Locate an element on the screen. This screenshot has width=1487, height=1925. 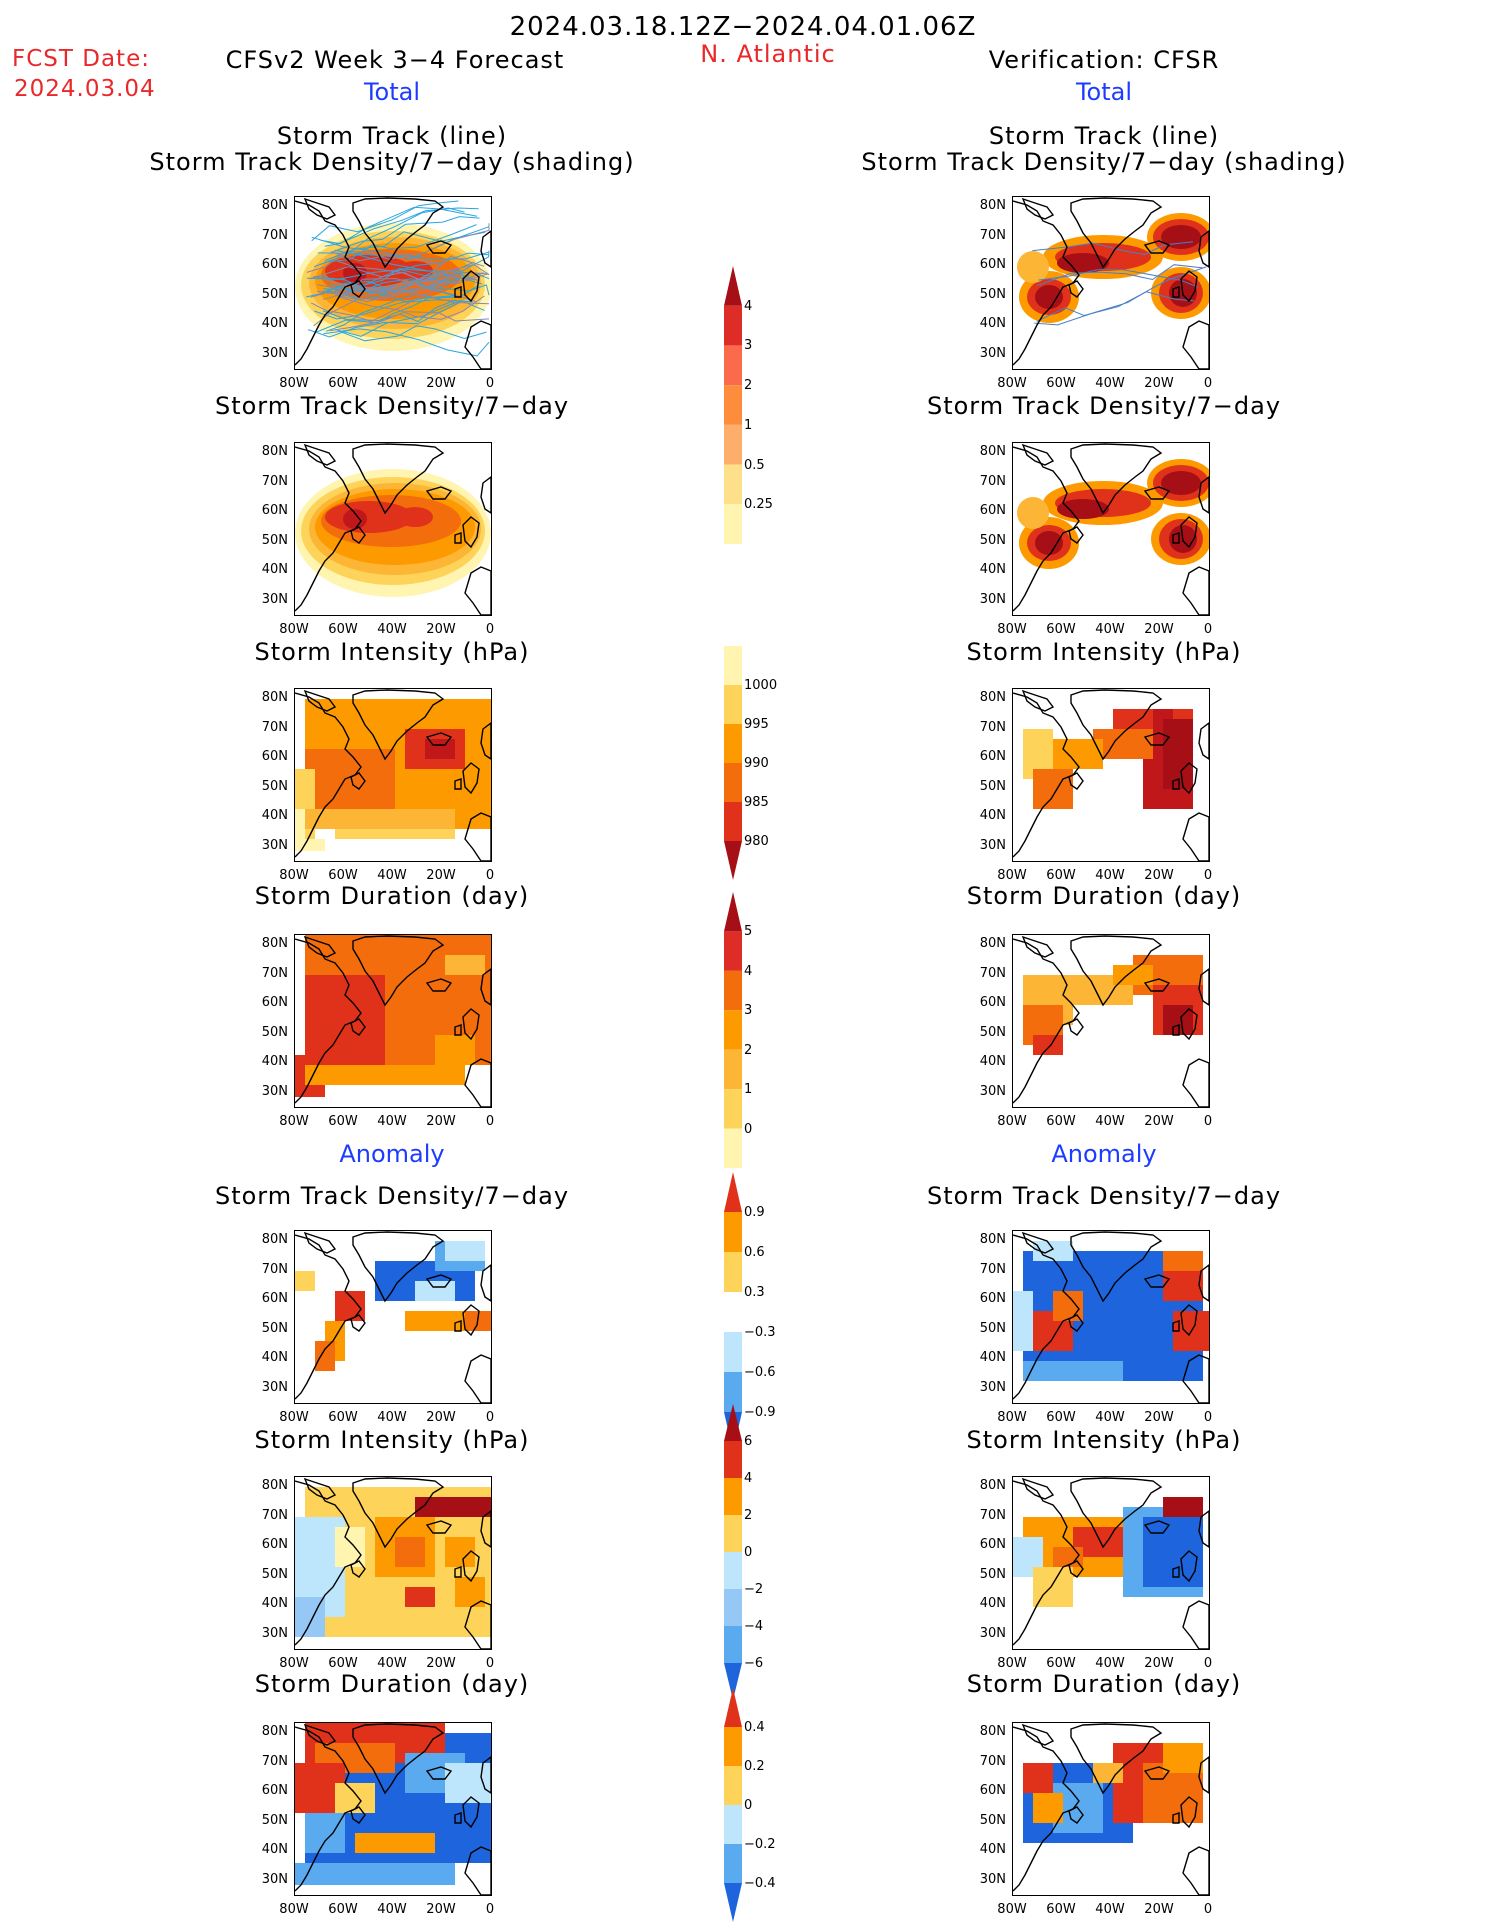
date-range: 2024.03.18.12Z−2024.04.01.06Z is located at coordinates (743, 27).